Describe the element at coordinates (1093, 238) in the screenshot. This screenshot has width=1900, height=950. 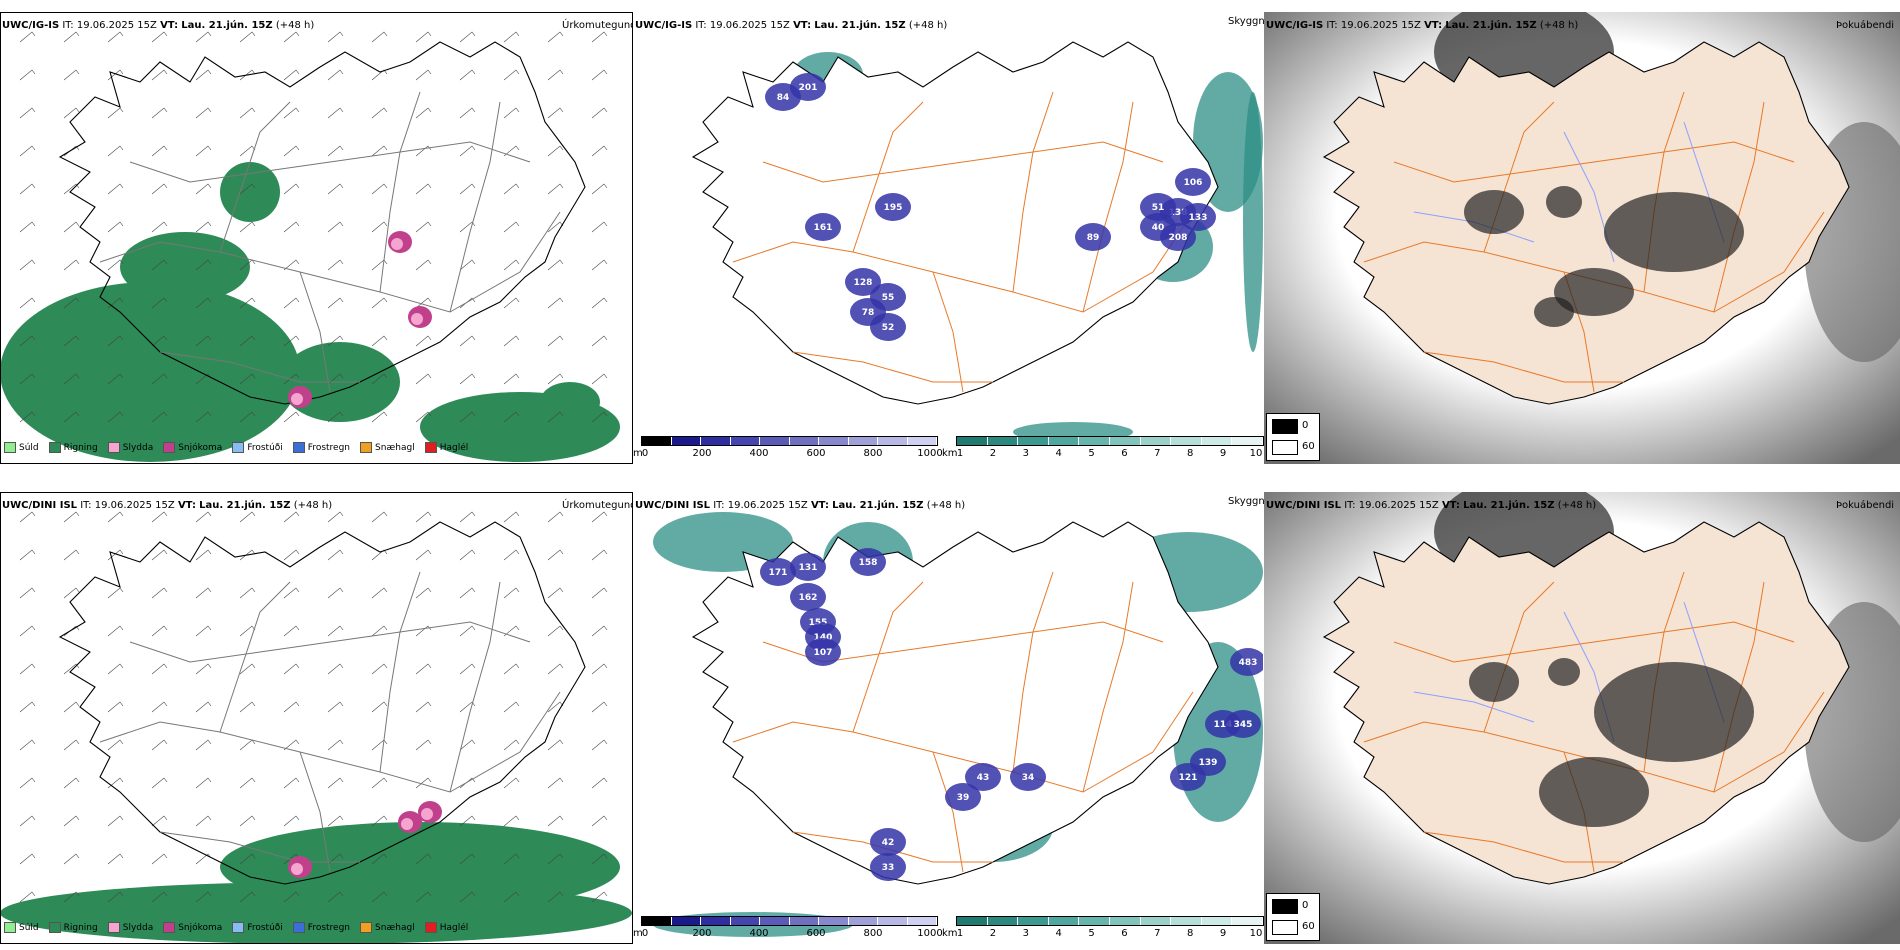
I see `cloudbase-label: 89` at that location.